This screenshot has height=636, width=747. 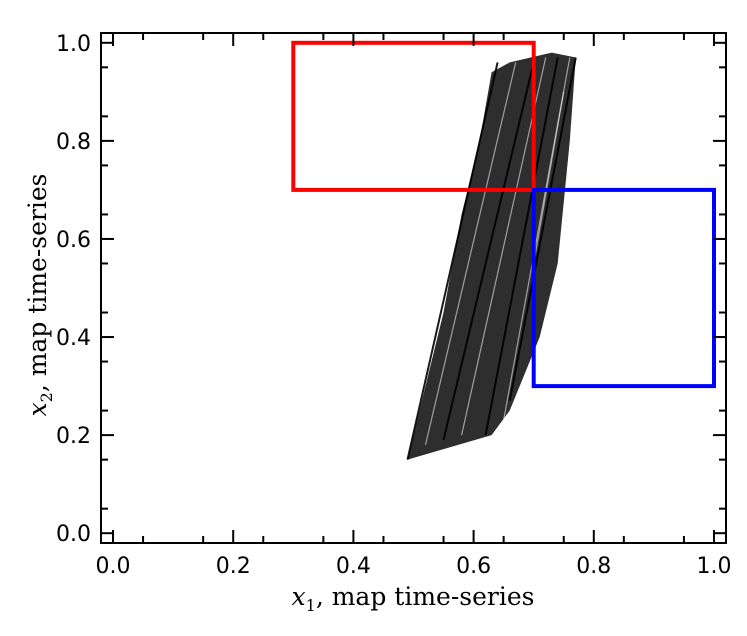 What do you see at coordinates (299, 596) in the screenshot?
I see `x-axis-label-var: x` at bounding box center [299, 596].